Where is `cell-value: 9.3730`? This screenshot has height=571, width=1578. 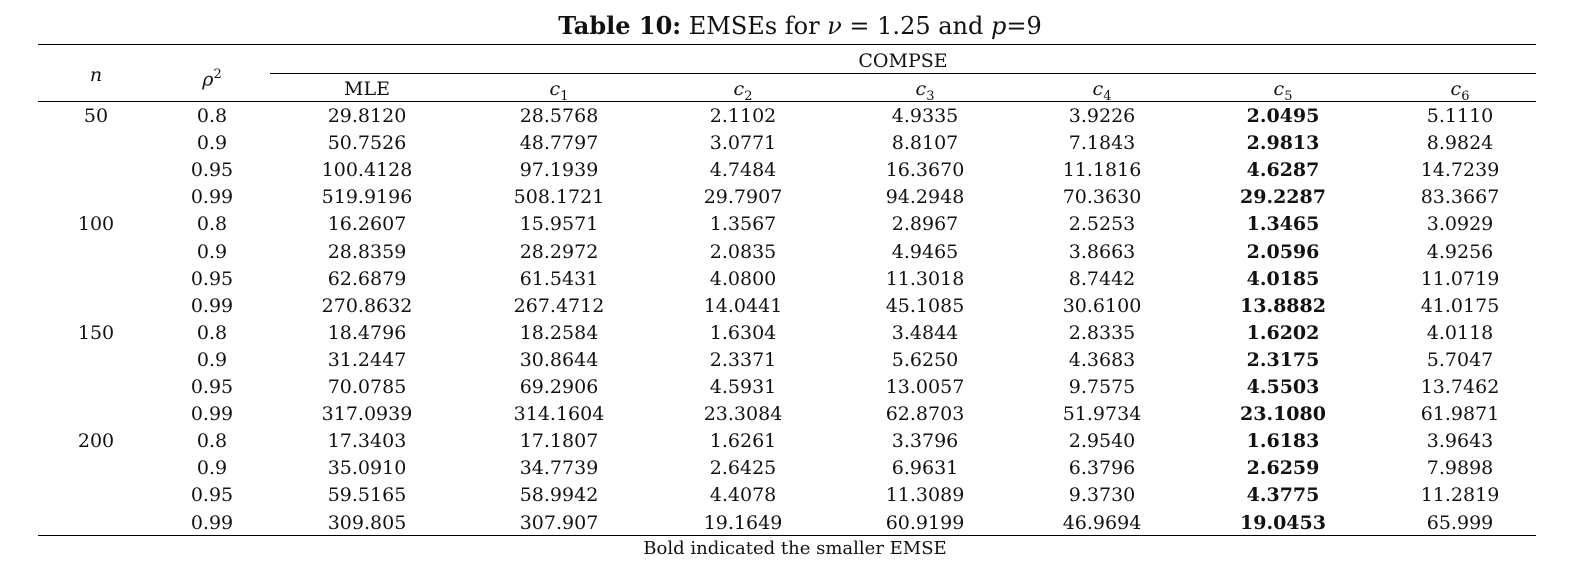 cell-value: 9.3730 is located at coordinates (1102, 495).